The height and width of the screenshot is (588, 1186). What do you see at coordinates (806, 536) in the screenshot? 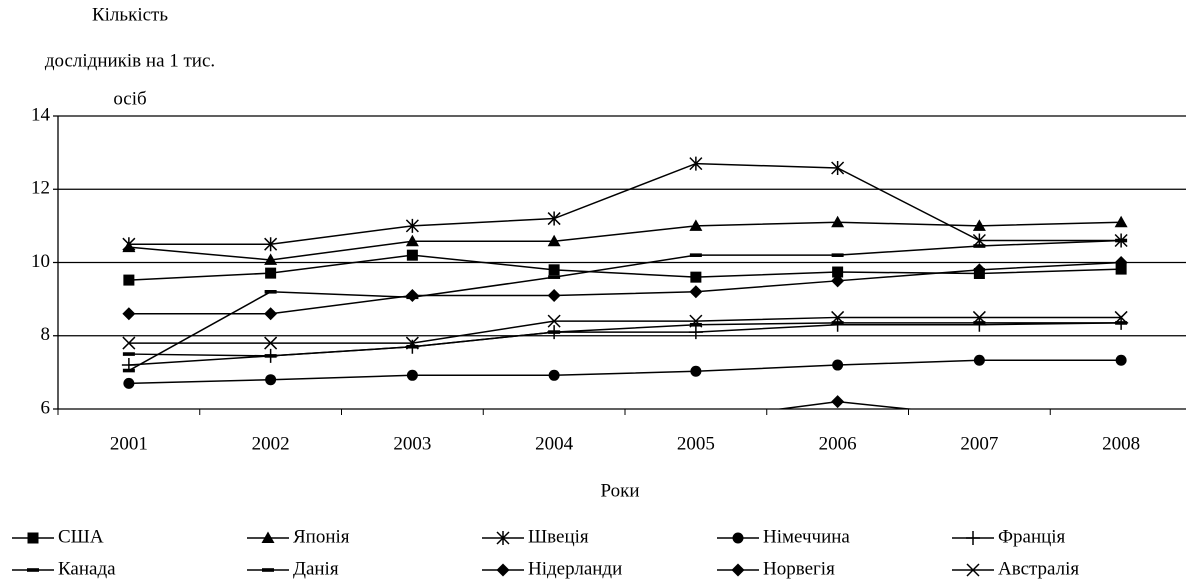
I see `legend-label: Німеччина` at bounding box center [806, 536].